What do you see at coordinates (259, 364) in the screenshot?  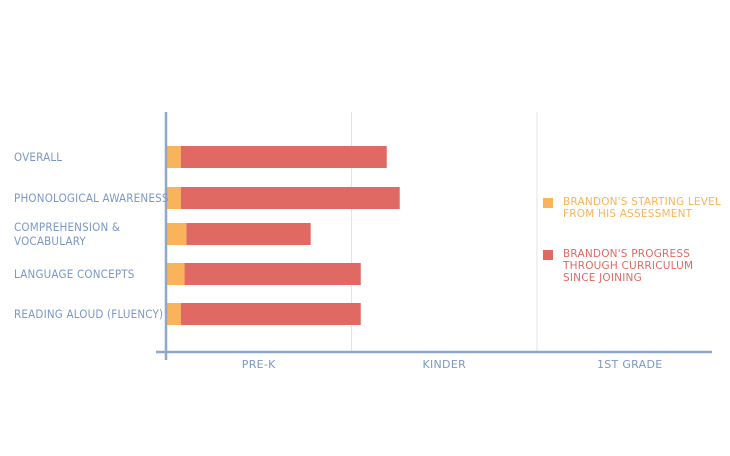 I see `x-tick-label: PRE-K` at bounding box center [259, 364].